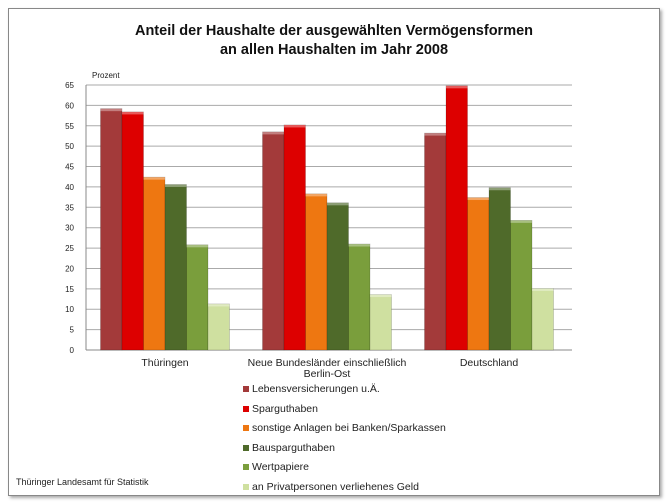 The image size is (668, 504). Describe the element at coordinates (489, 363) in the screenshot. I see `x-tick-label: Deutschland` at that location.